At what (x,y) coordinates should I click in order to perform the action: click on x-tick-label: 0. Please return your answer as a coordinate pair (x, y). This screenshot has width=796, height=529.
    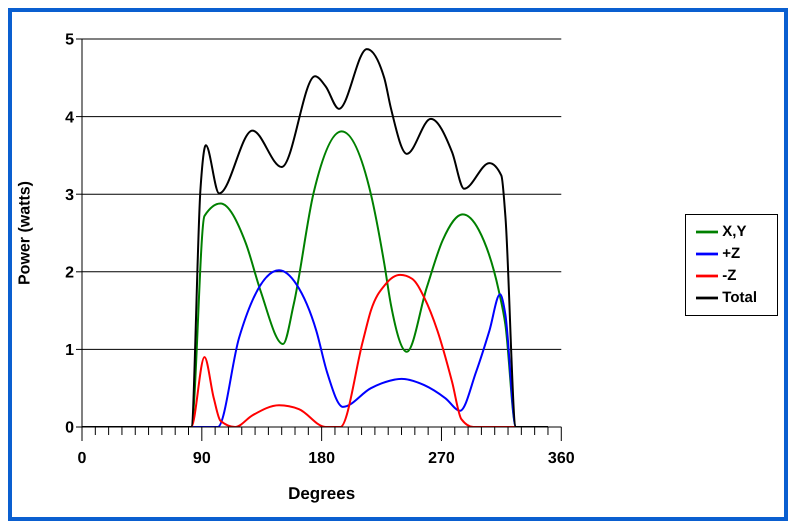
    Looking at the image, I should click on (82, 458).